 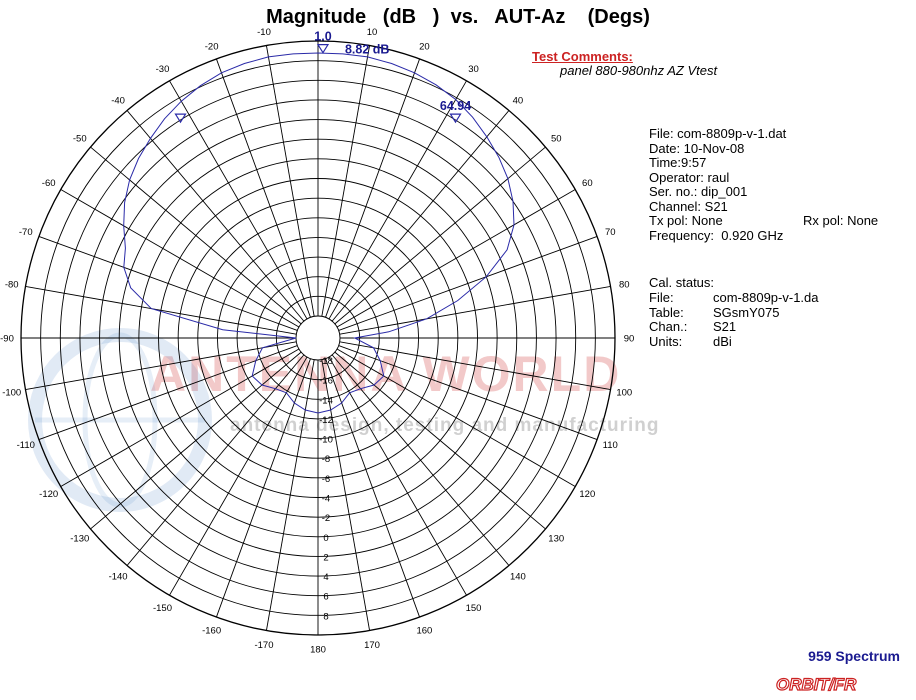 I want to click on cal-status-value: dBi, so click(x=722, y=341).